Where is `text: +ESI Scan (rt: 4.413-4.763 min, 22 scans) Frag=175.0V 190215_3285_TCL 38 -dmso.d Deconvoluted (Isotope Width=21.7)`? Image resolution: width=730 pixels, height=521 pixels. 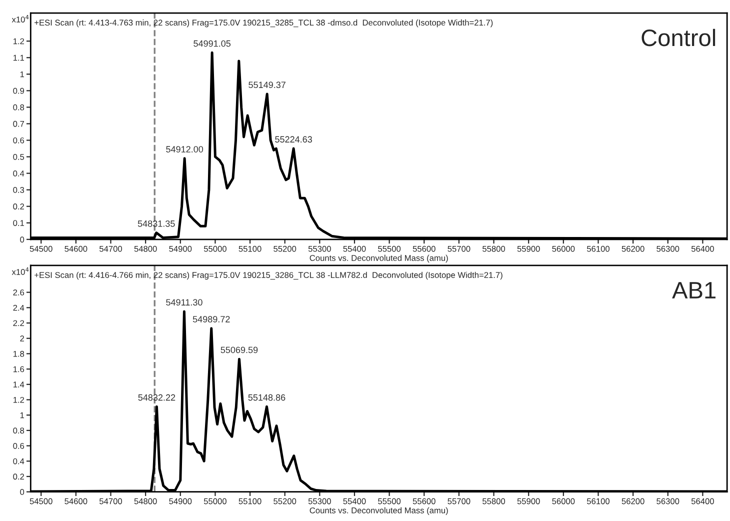
text: +ESI Scan (rt: 4.413-4.763 min, 22 scans) Frag=175.0V 190215_3285_TCL 38 -dmso.d Deconvoluted (Isotope Width=21.7) is located at coordinates (263, 23).